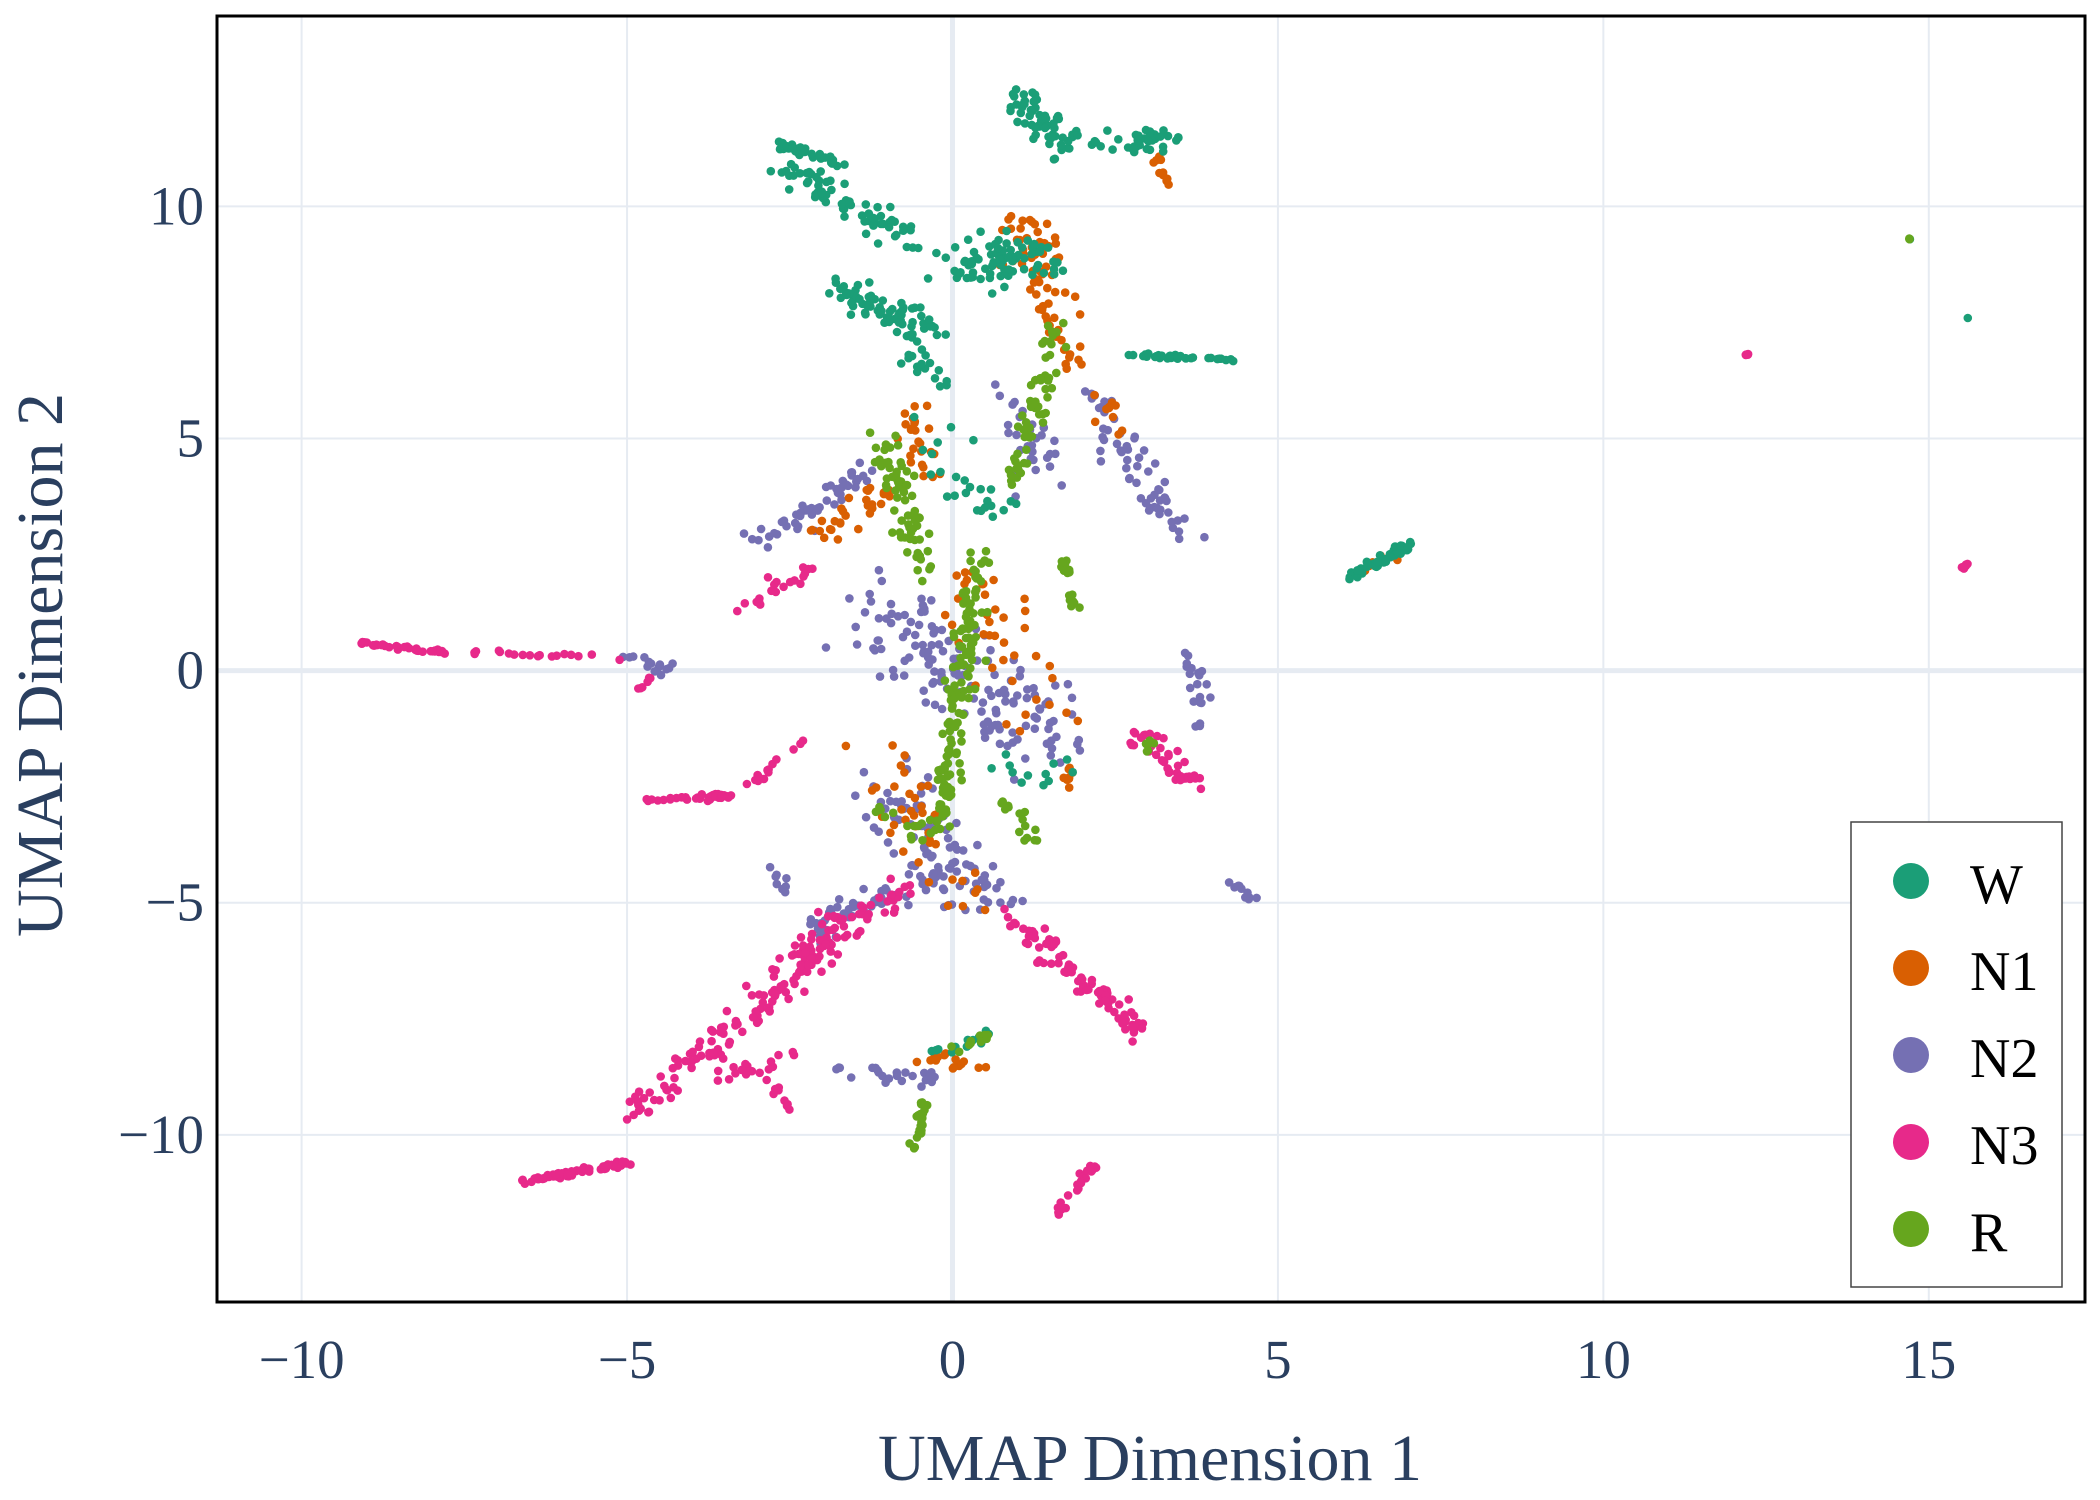 The image size is (2100, 1500). What do you see at coordinates (1958, 885) in the screenshot?
I see `legend-item-w: W` at bounding box center [1958, 885].